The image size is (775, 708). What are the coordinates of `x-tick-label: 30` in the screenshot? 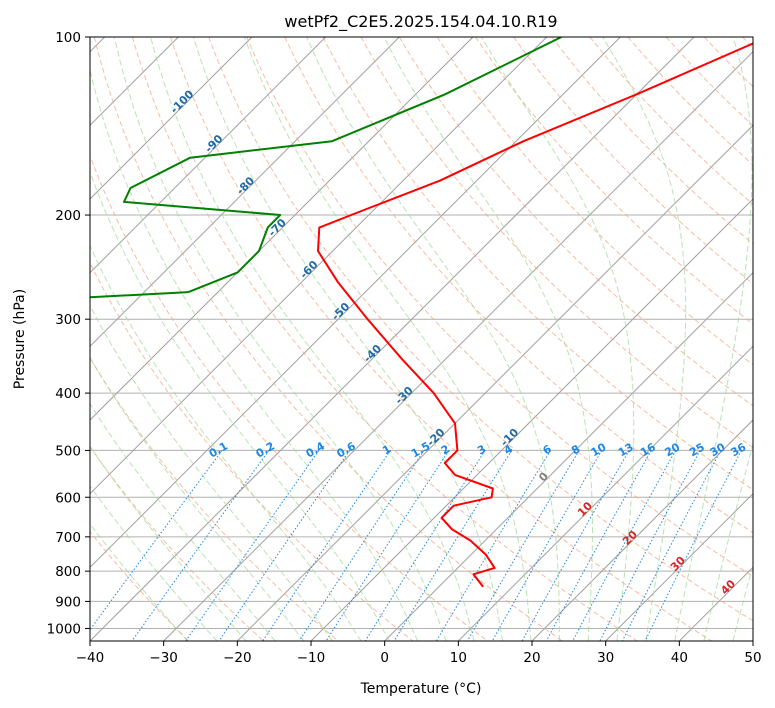 It's located at (605, 658).